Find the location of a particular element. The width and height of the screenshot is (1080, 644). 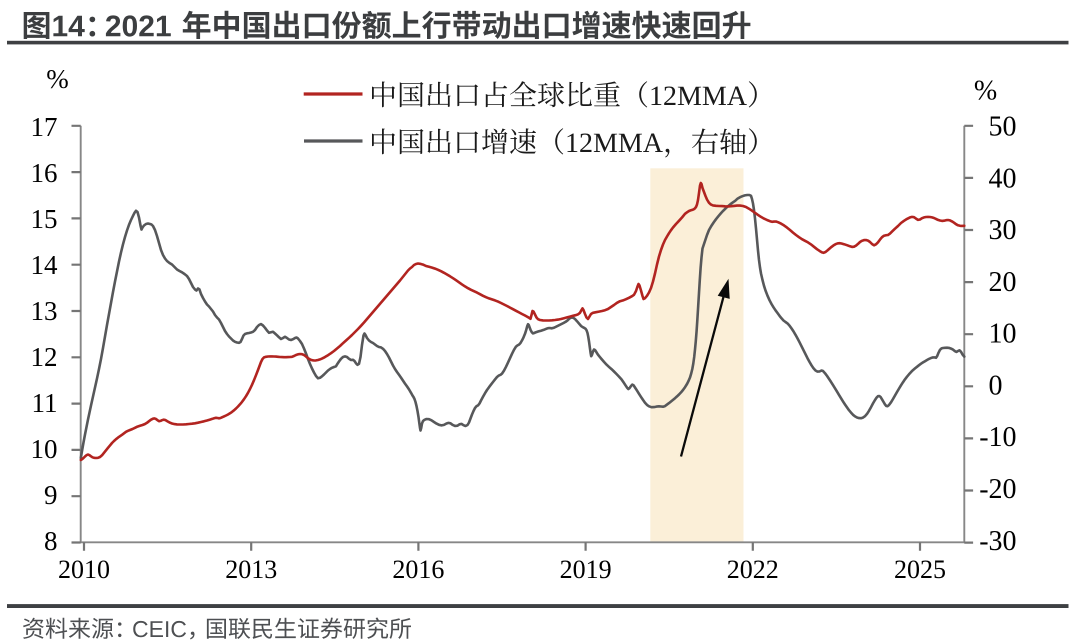

svg-text: 2022 is located at coordinates (753, 569).